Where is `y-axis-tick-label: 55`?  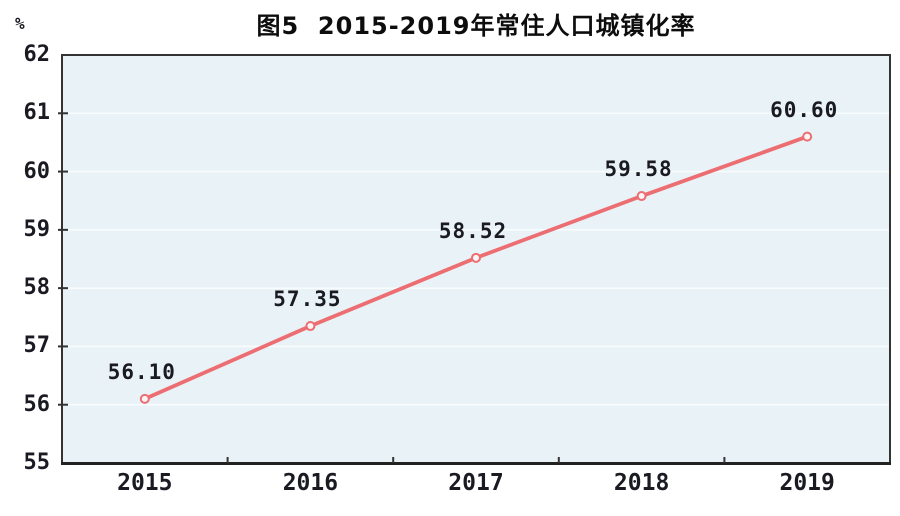 y-axis-tick-label: 55 is located at coordinates (37, 462).